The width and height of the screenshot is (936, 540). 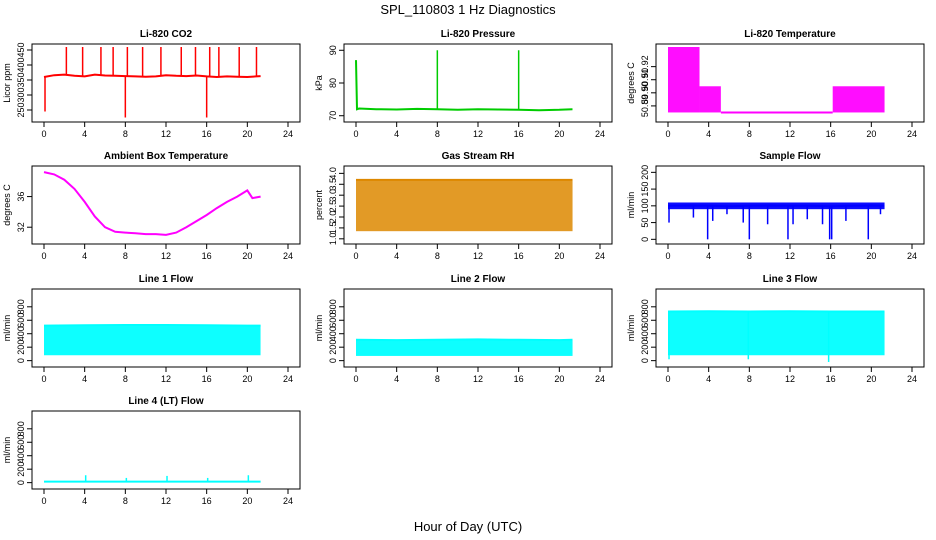 What do you see at coordinates (468, 9) in the screenshot?
I see `figure-title: SPL_110803 1 Hz Diagnostics` at bounding box center [468, 9].